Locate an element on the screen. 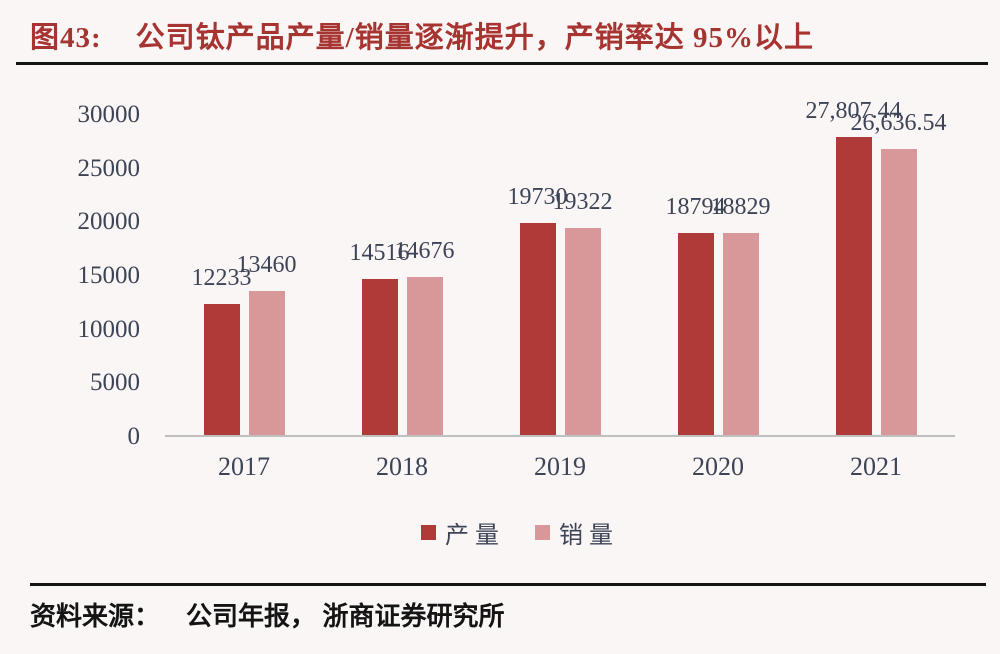 The image size is (1000, 654). bar-value-label: 18794 is located at coordinates (695, 207).